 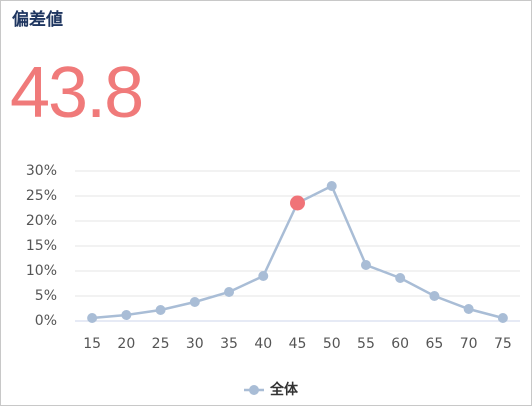 I want to click on highlight-point, so click(x=297, y=203).